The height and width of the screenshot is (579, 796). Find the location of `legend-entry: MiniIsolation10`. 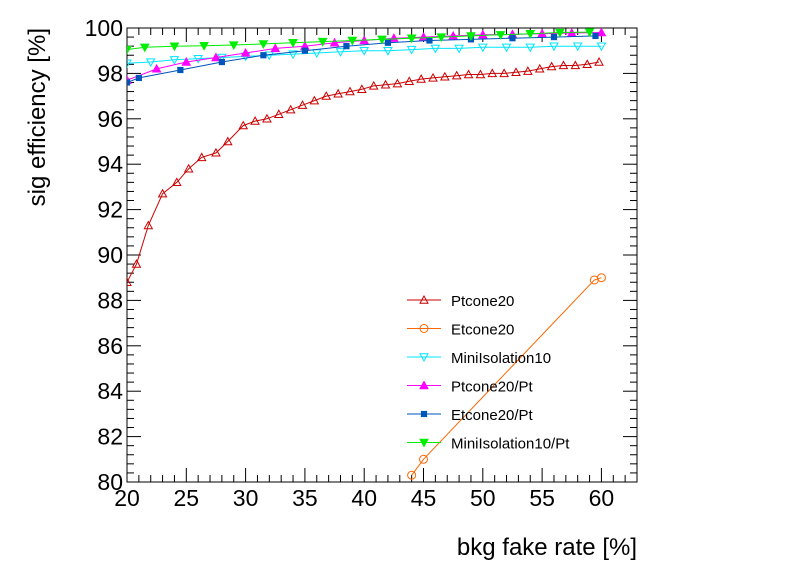

legend-entry: MiniIsolation10 is located at coordinates (479, 358).